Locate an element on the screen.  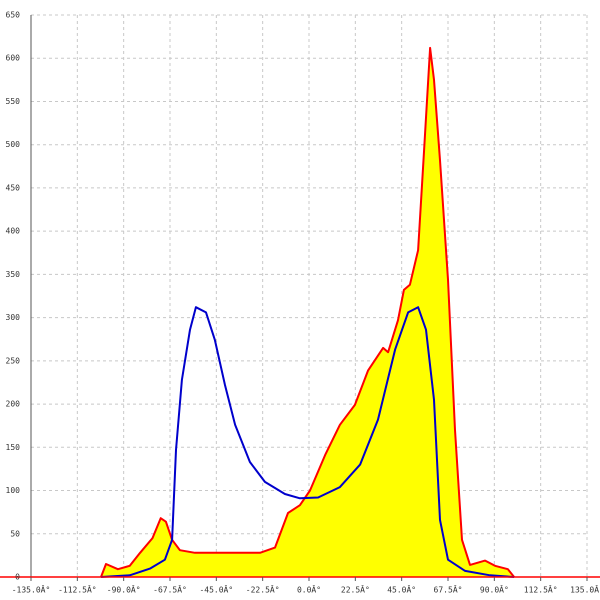
x-tick-label: 135.0Â° is located at coordinates (585, 589).